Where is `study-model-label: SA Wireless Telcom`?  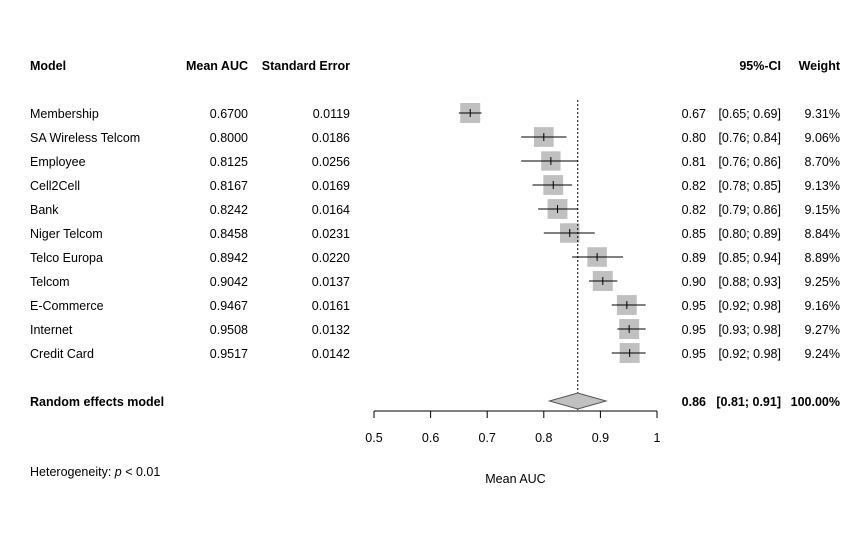 study-model-label: SA Wireless Telcom is located at coordinates (85, 138).